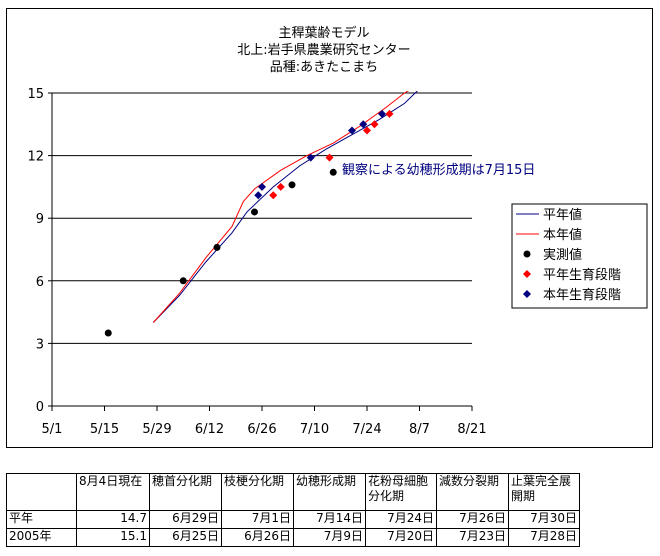 The image size is (660, 556). Describe the element at coordinates (471, 429) in the screenshot. I see `x-tick-label: 8/21` at that location.